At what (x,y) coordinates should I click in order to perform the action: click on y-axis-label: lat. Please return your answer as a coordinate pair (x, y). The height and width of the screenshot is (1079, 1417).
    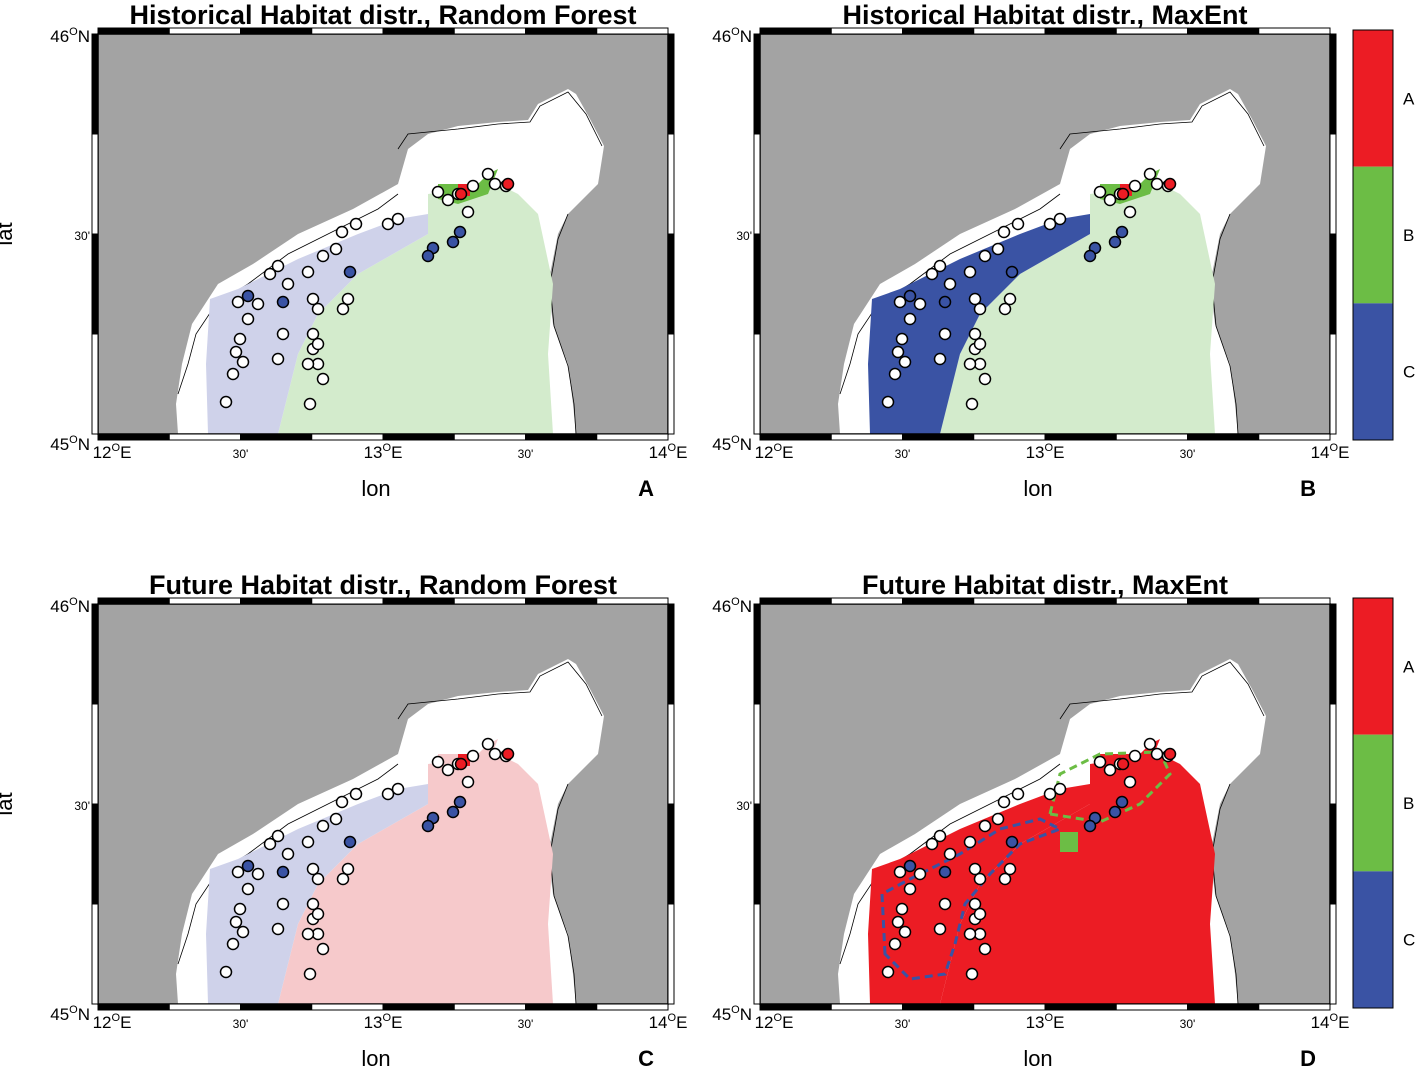
    Looking at the image, I should click on (8, 803).